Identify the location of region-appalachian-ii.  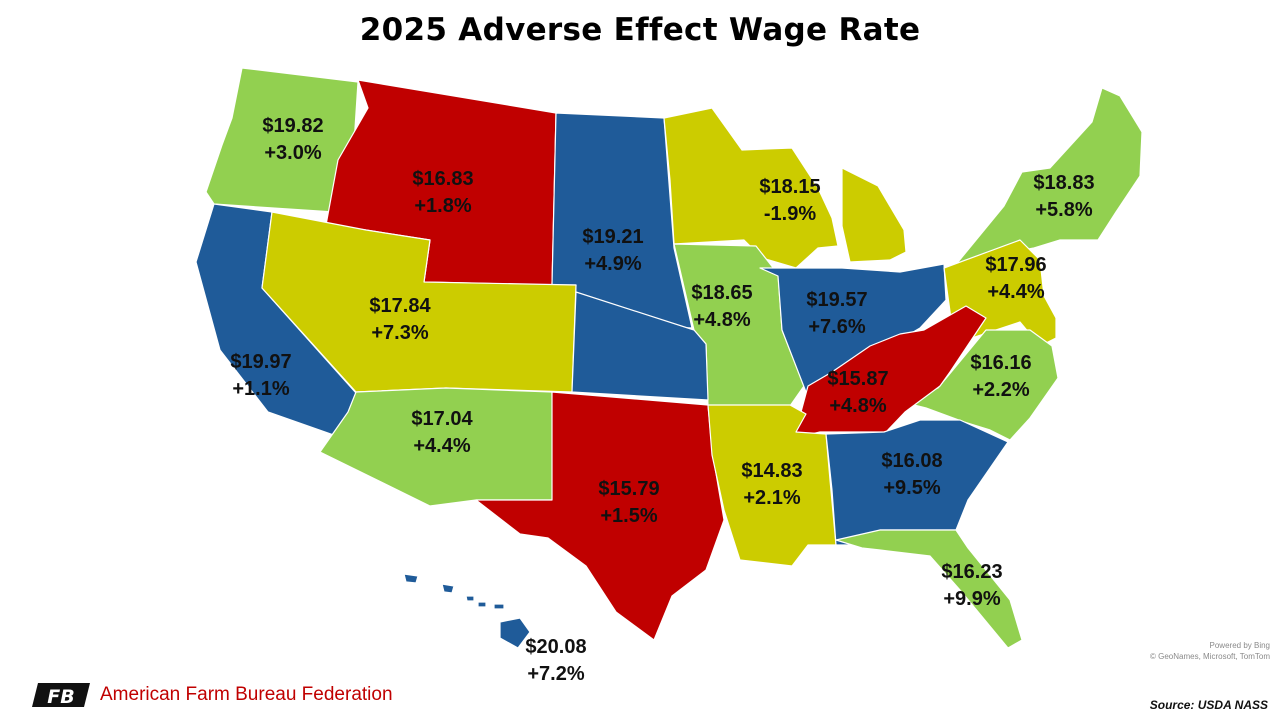
(890, 372).